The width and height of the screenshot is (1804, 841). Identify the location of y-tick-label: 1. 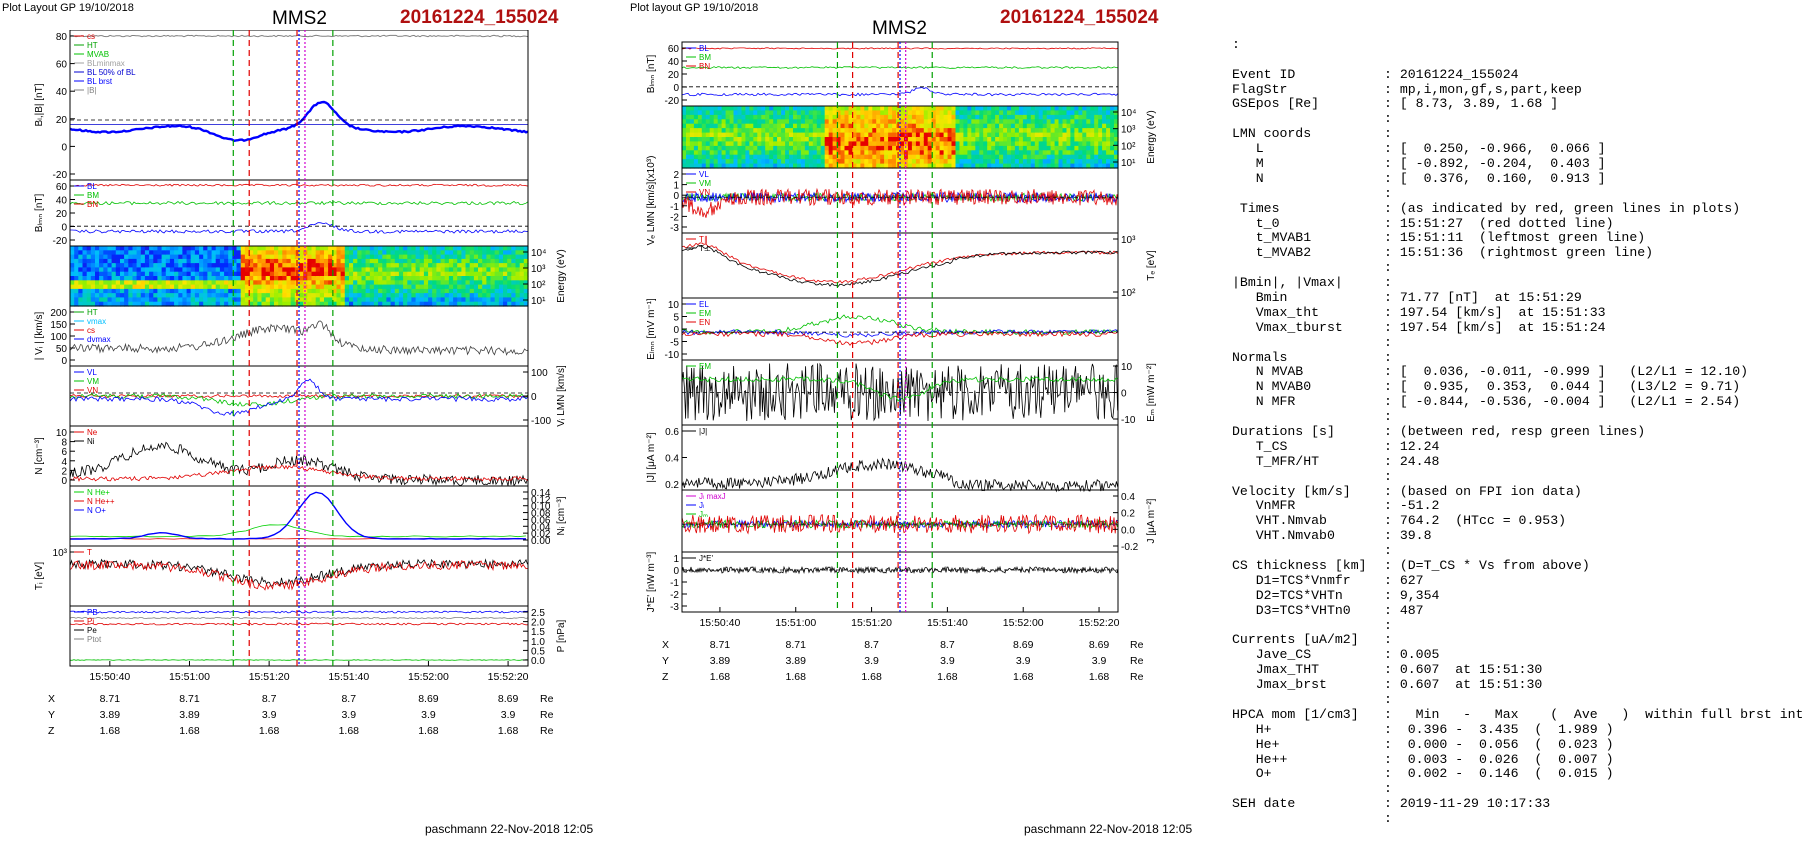
(676, 186).